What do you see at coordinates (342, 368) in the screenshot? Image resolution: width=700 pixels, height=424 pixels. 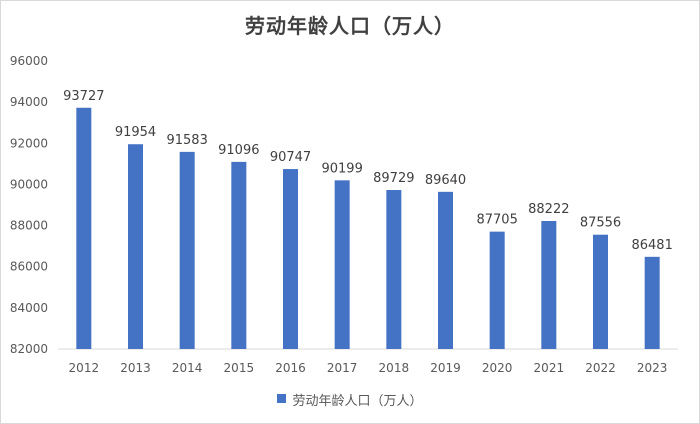 I see `x-tick-label: 2017` at bounding box center [342, 368].